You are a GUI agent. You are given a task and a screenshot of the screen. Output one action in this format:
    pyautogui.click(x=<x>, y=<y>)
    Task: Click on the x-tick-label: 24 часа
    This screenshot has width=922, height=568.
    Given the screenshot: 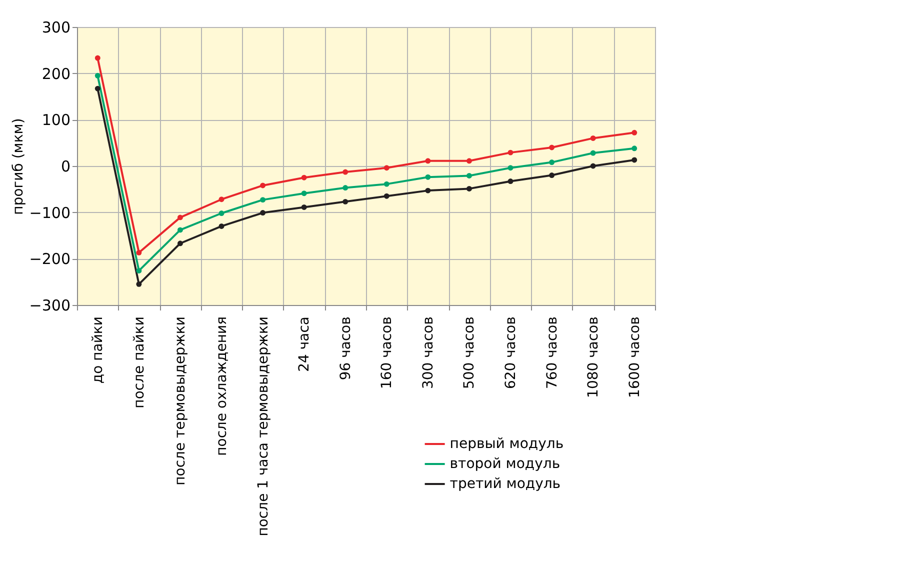 What is the action you would take?
    pyautogui.click(x=304, y=344)
    